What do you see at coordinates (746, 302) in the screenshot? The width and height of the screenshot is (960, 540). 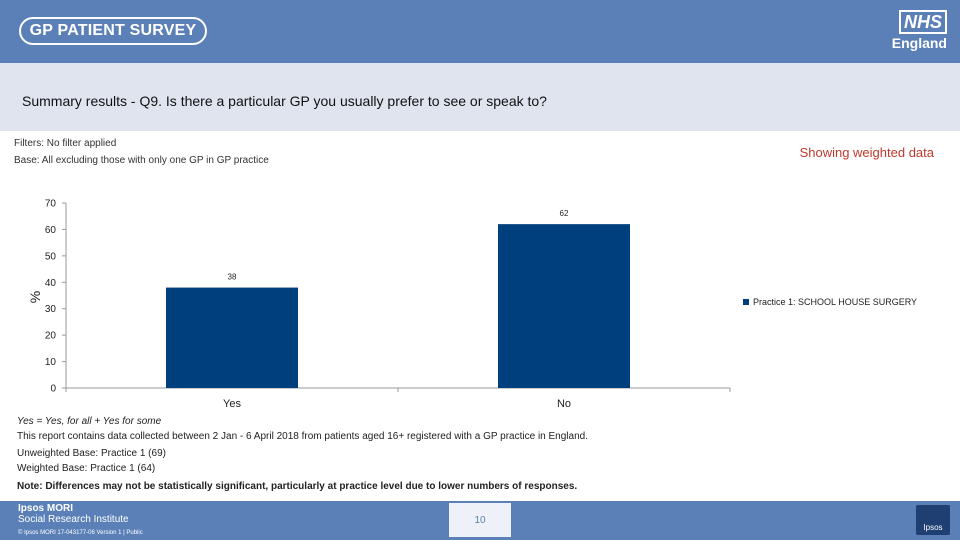 I see `legend-swatch` at bounding box center [746, 302].